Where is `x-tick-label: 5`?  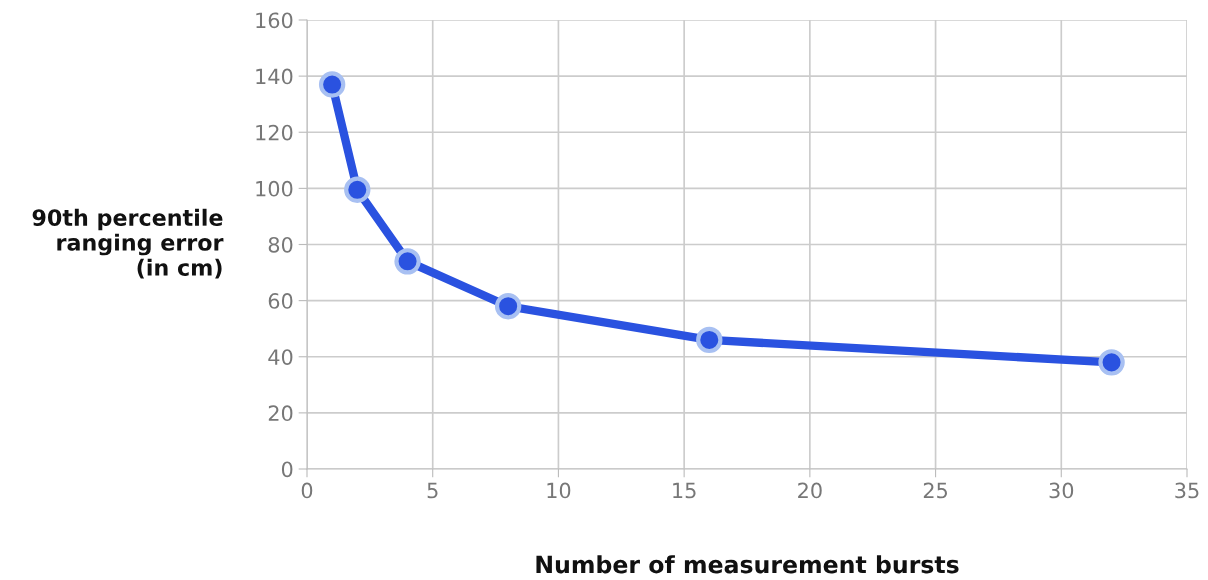
x-tick-label: 5 is located at coordinates (432, 490).